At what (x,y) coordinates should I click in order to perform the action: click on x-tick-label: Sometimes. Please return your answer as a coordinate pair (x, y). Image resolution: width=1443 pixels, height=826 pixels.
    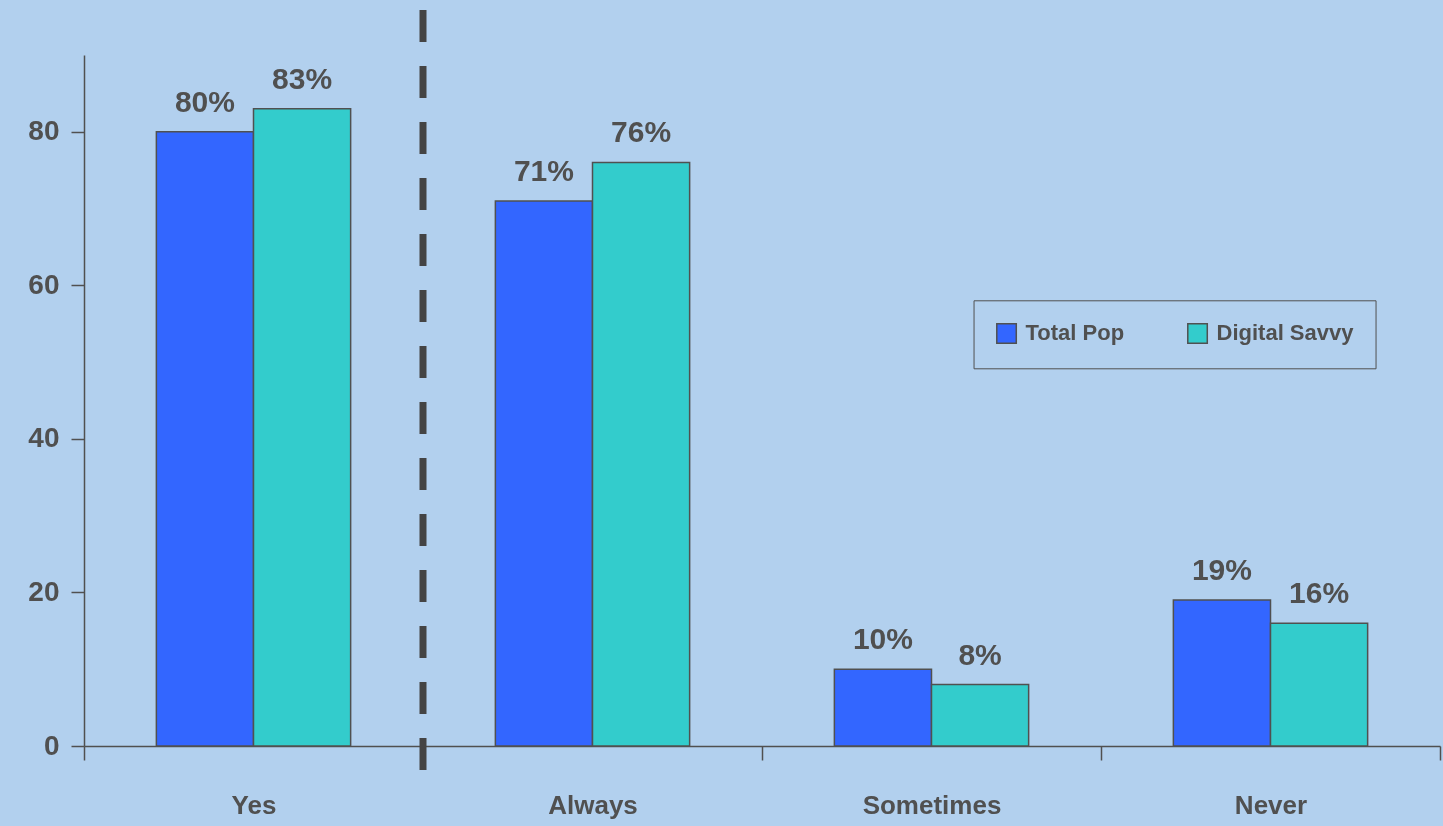
    Looking at the image, I should click on (932, 804).